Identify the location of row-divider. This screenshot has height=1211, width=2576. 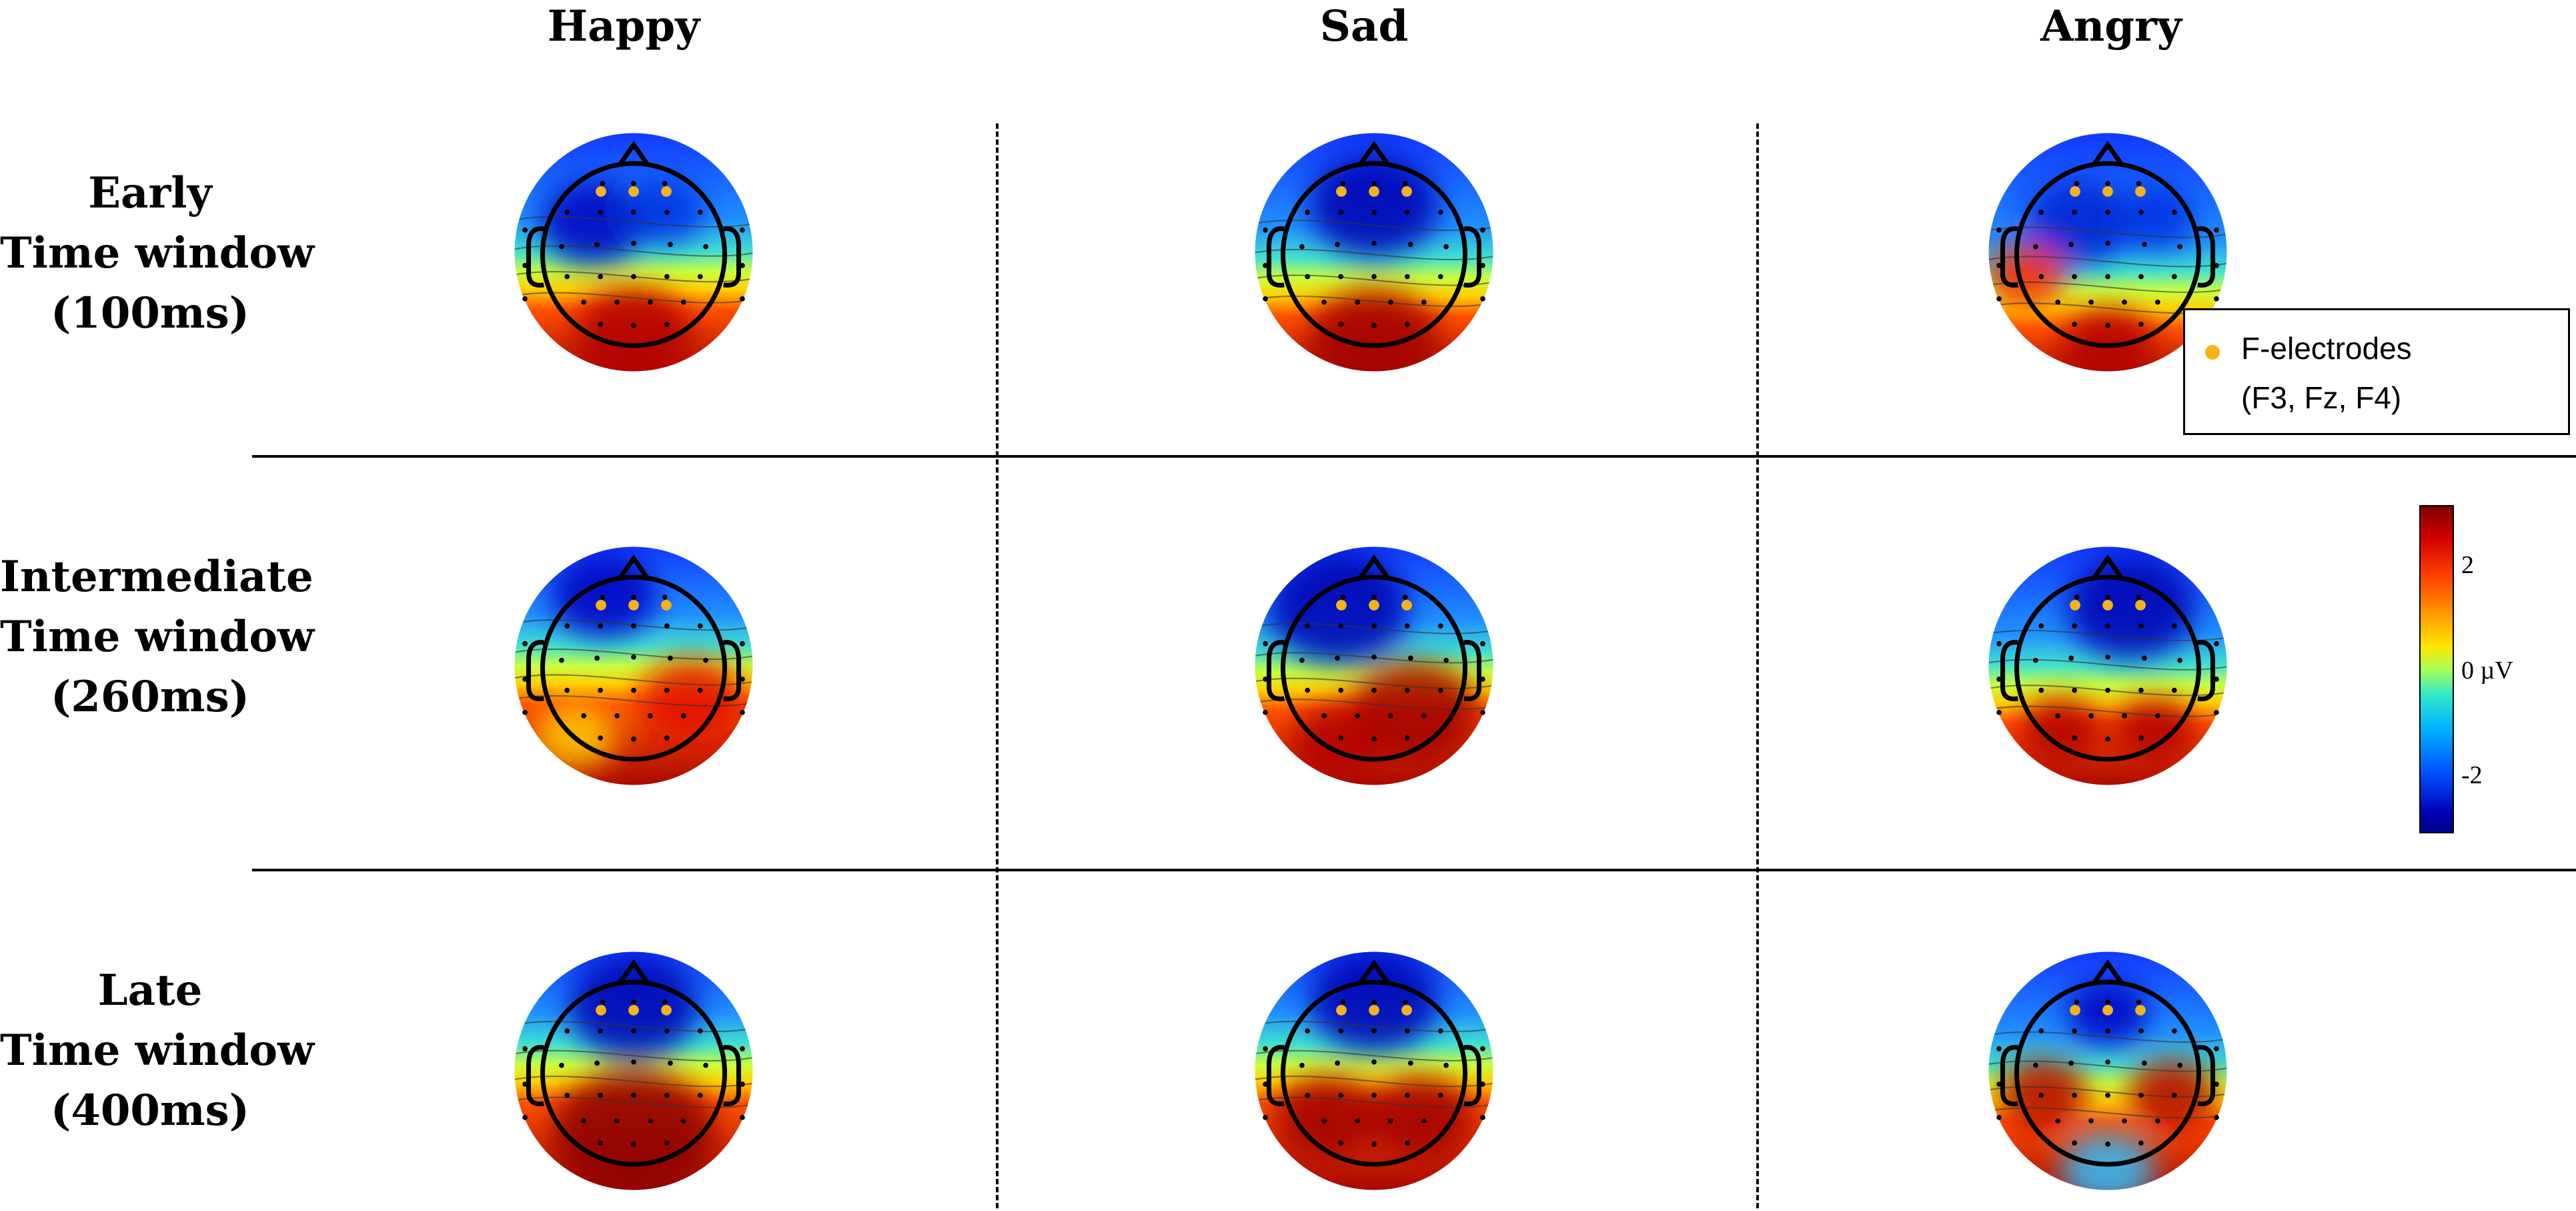
(1414, 870).